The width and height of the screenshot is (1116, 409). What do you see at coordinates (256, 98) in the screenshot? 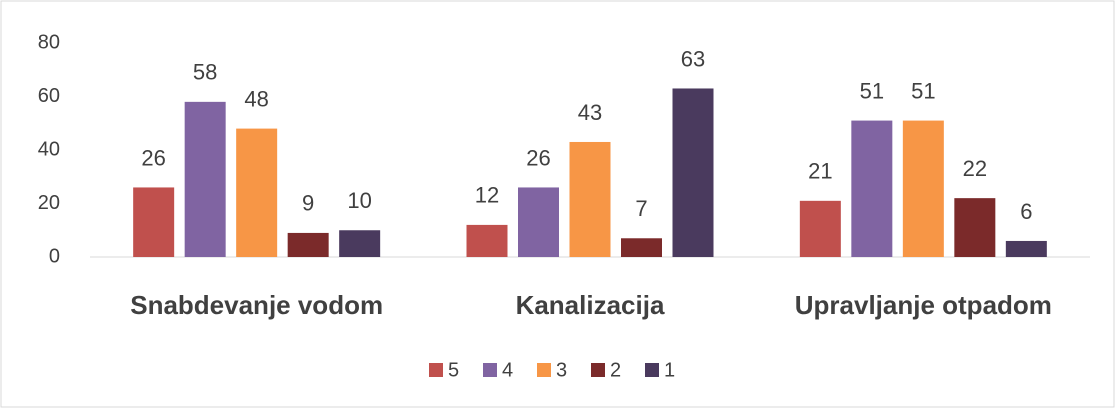
I see `value-label: 48` at bounding box center [256, 98].